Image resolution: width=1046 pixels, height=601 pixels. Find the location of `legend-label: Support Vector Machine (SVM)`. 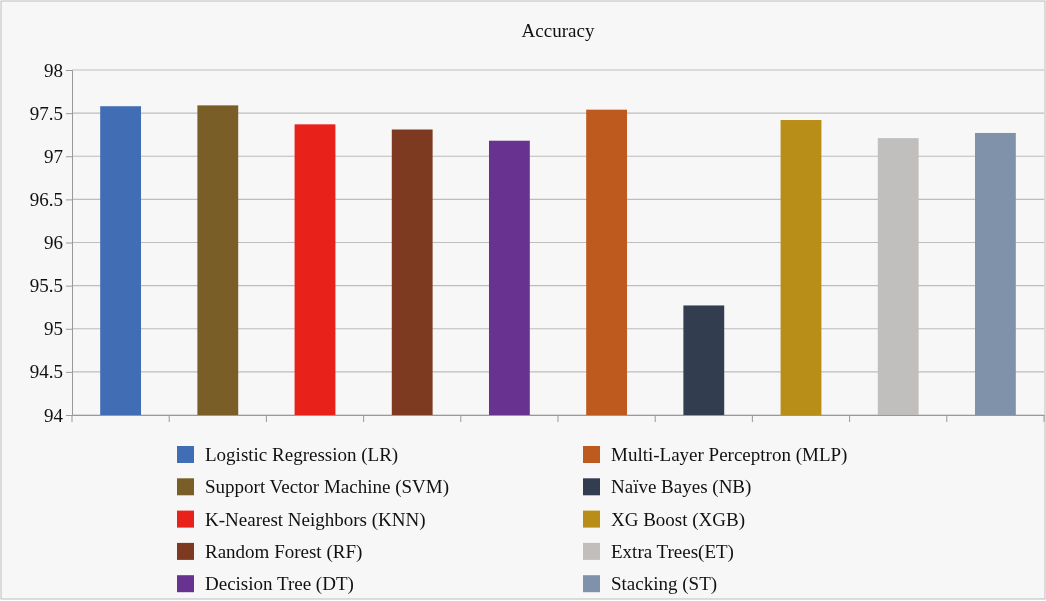

legend-label: Support Vector Machine (SVM) is located at coordinates (327, 487).